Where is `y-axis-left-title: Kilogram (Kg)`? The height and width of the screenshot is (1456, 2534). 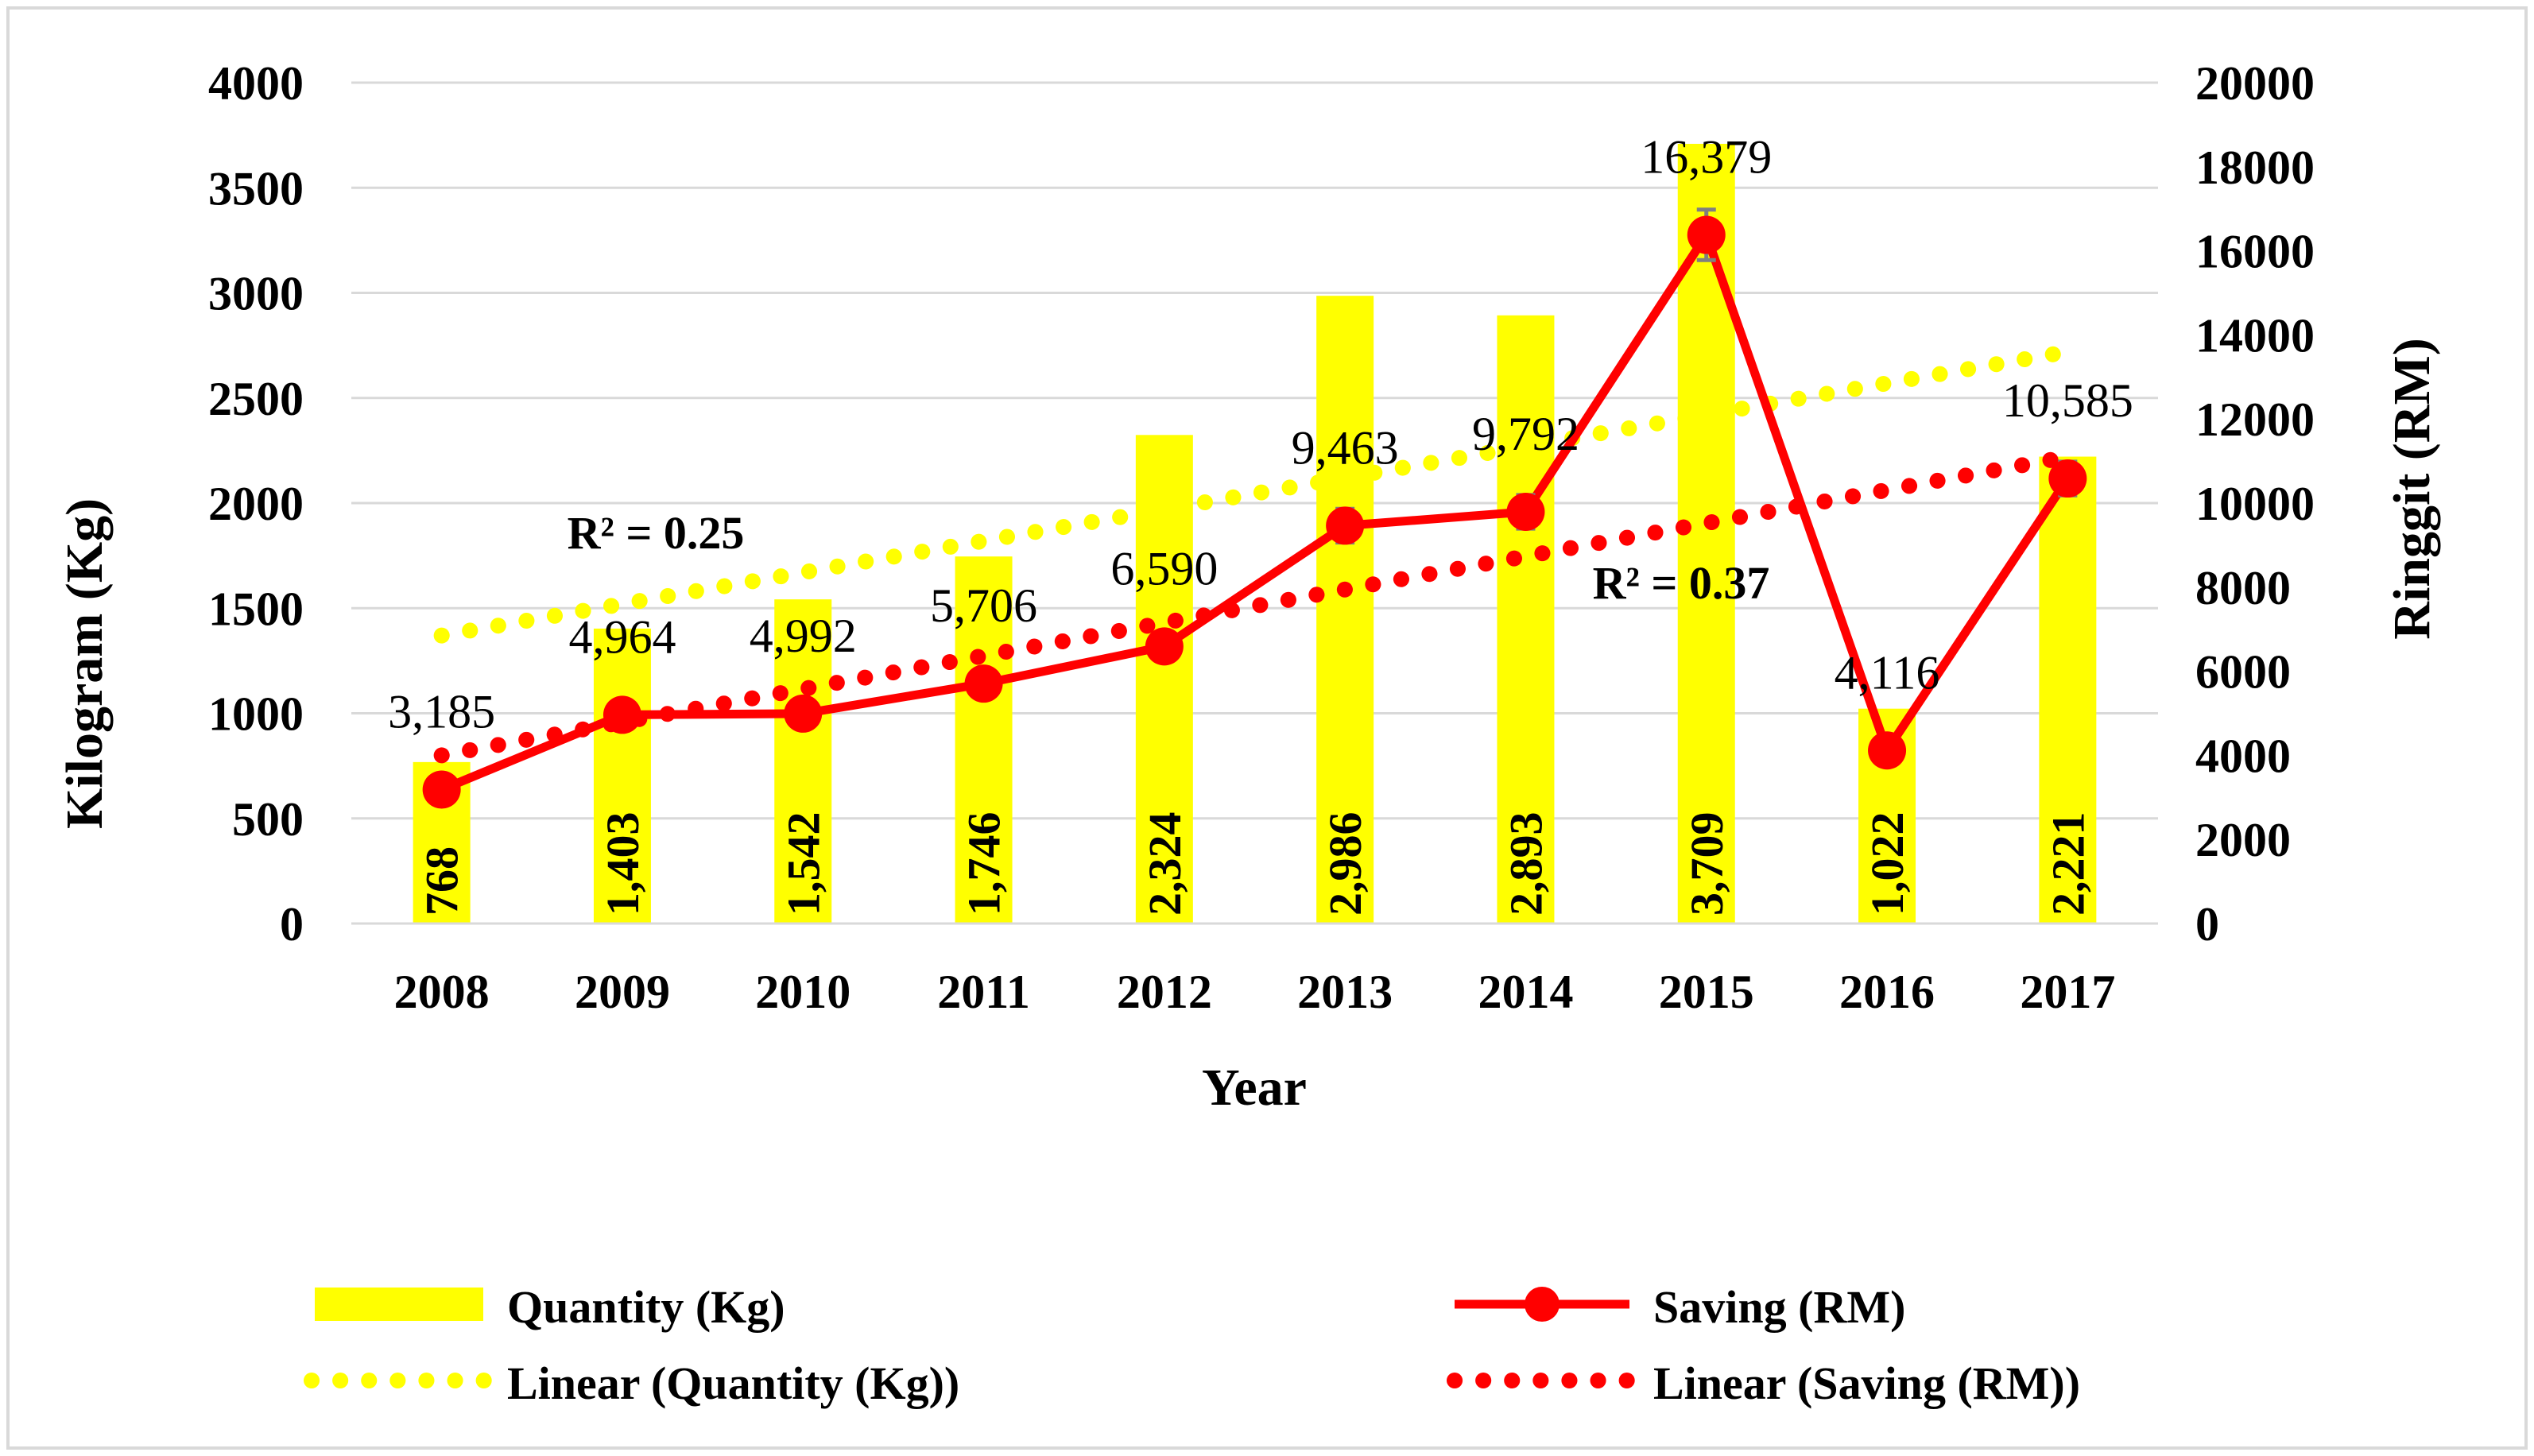 y-axis-left-title: Kilogram (Kg) is located at coordinates (85, 663).